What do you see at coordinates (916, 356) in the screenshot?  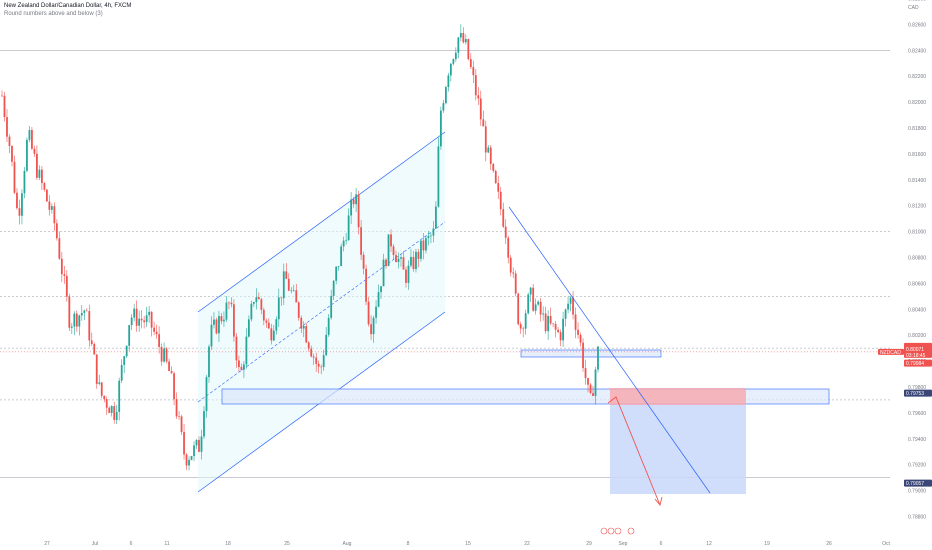 I see `bar-countdown: 03:18:45` at bounding box center [916, 356].